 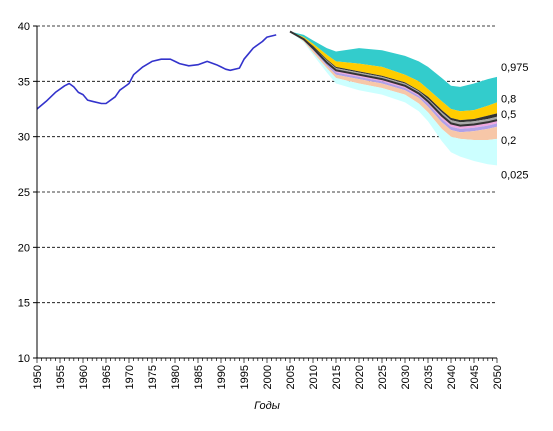 What do you see at coordinates (515, 122) in the screenshot?
I see `quantile-labels: 0,975 0,8 0,5 0,2 0,025` at bounding box center [515, 122].